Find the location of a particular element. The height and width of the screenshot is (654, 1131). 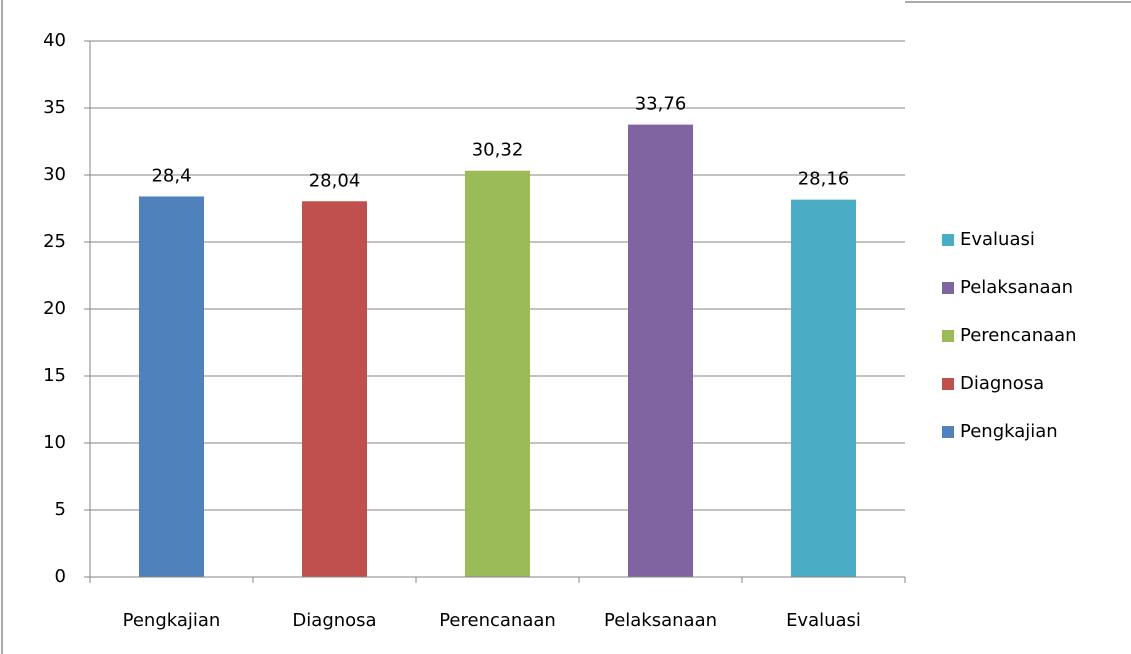

legend-label: Diagnosa is located at coordinates (1002, 383).